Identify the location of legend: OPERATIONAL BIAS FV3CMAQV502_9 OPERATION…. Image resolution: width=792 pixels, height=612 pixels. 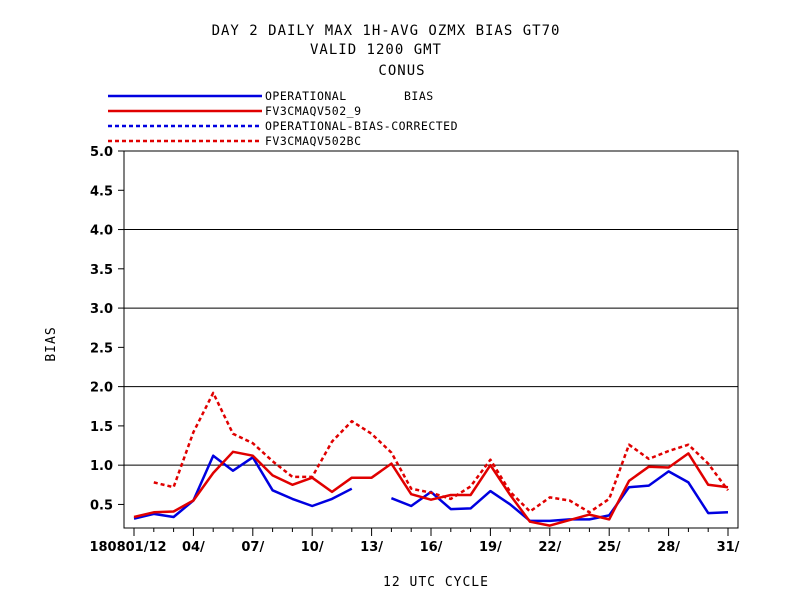
(283, 118).